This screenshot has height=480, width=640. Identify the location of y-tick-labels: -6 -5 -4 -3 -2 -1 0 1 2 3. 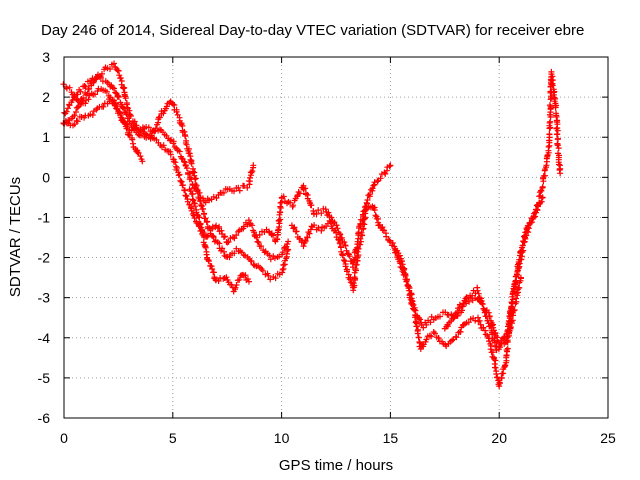
(44, 237).